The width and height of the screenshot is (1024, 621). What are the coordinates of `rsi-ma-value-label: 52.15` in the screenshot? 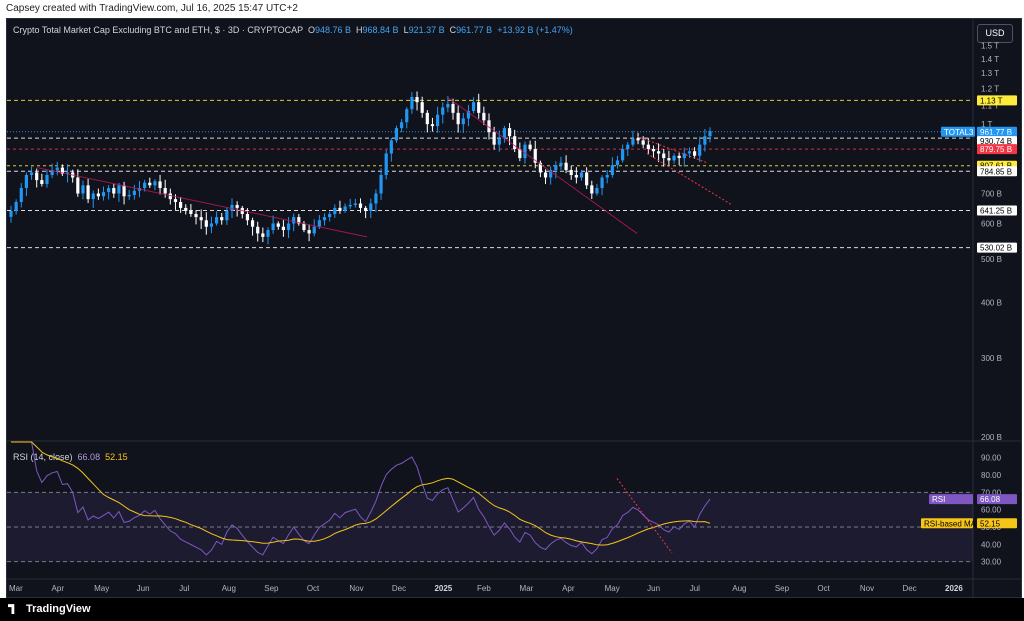 It's located at (990, 523).